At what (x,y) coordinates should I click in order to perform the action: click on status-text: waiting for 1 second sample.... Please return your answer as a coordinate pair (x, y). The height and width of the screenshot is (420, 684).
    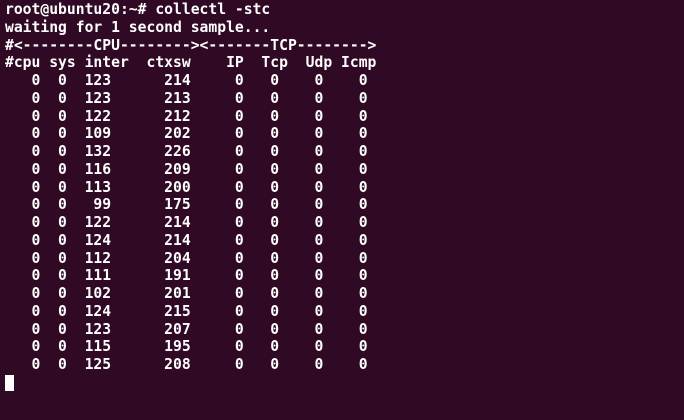
    Looking at the image, I should click on (138, 27).